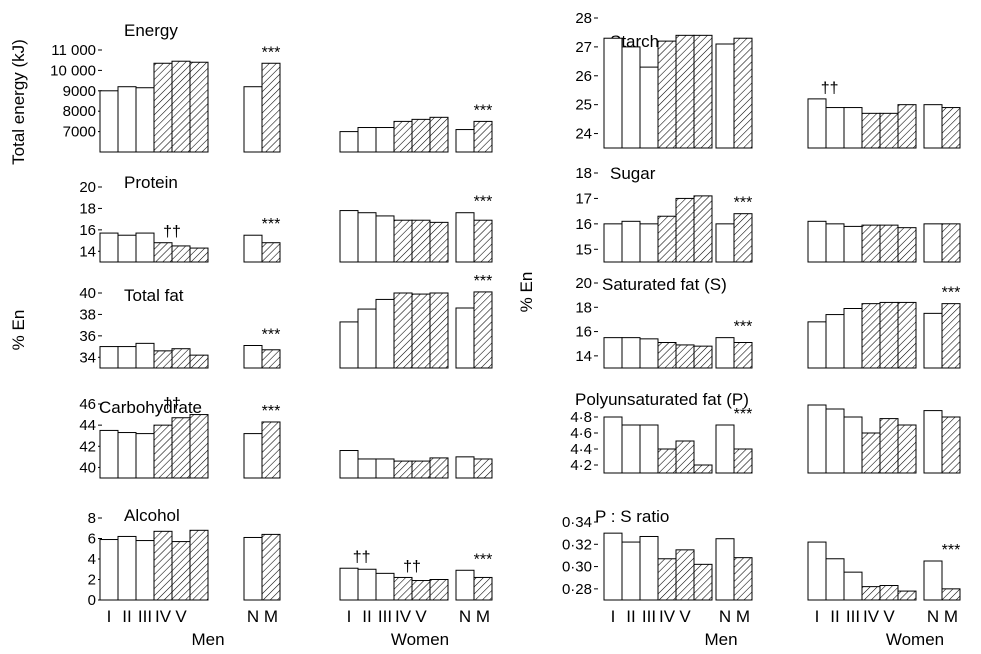 This screenshot has height=654, width=981. What do you see at coordinates (92, 559) in the screenshot?
I see `y-tick-label: 4` at bounding box center [92, 559].